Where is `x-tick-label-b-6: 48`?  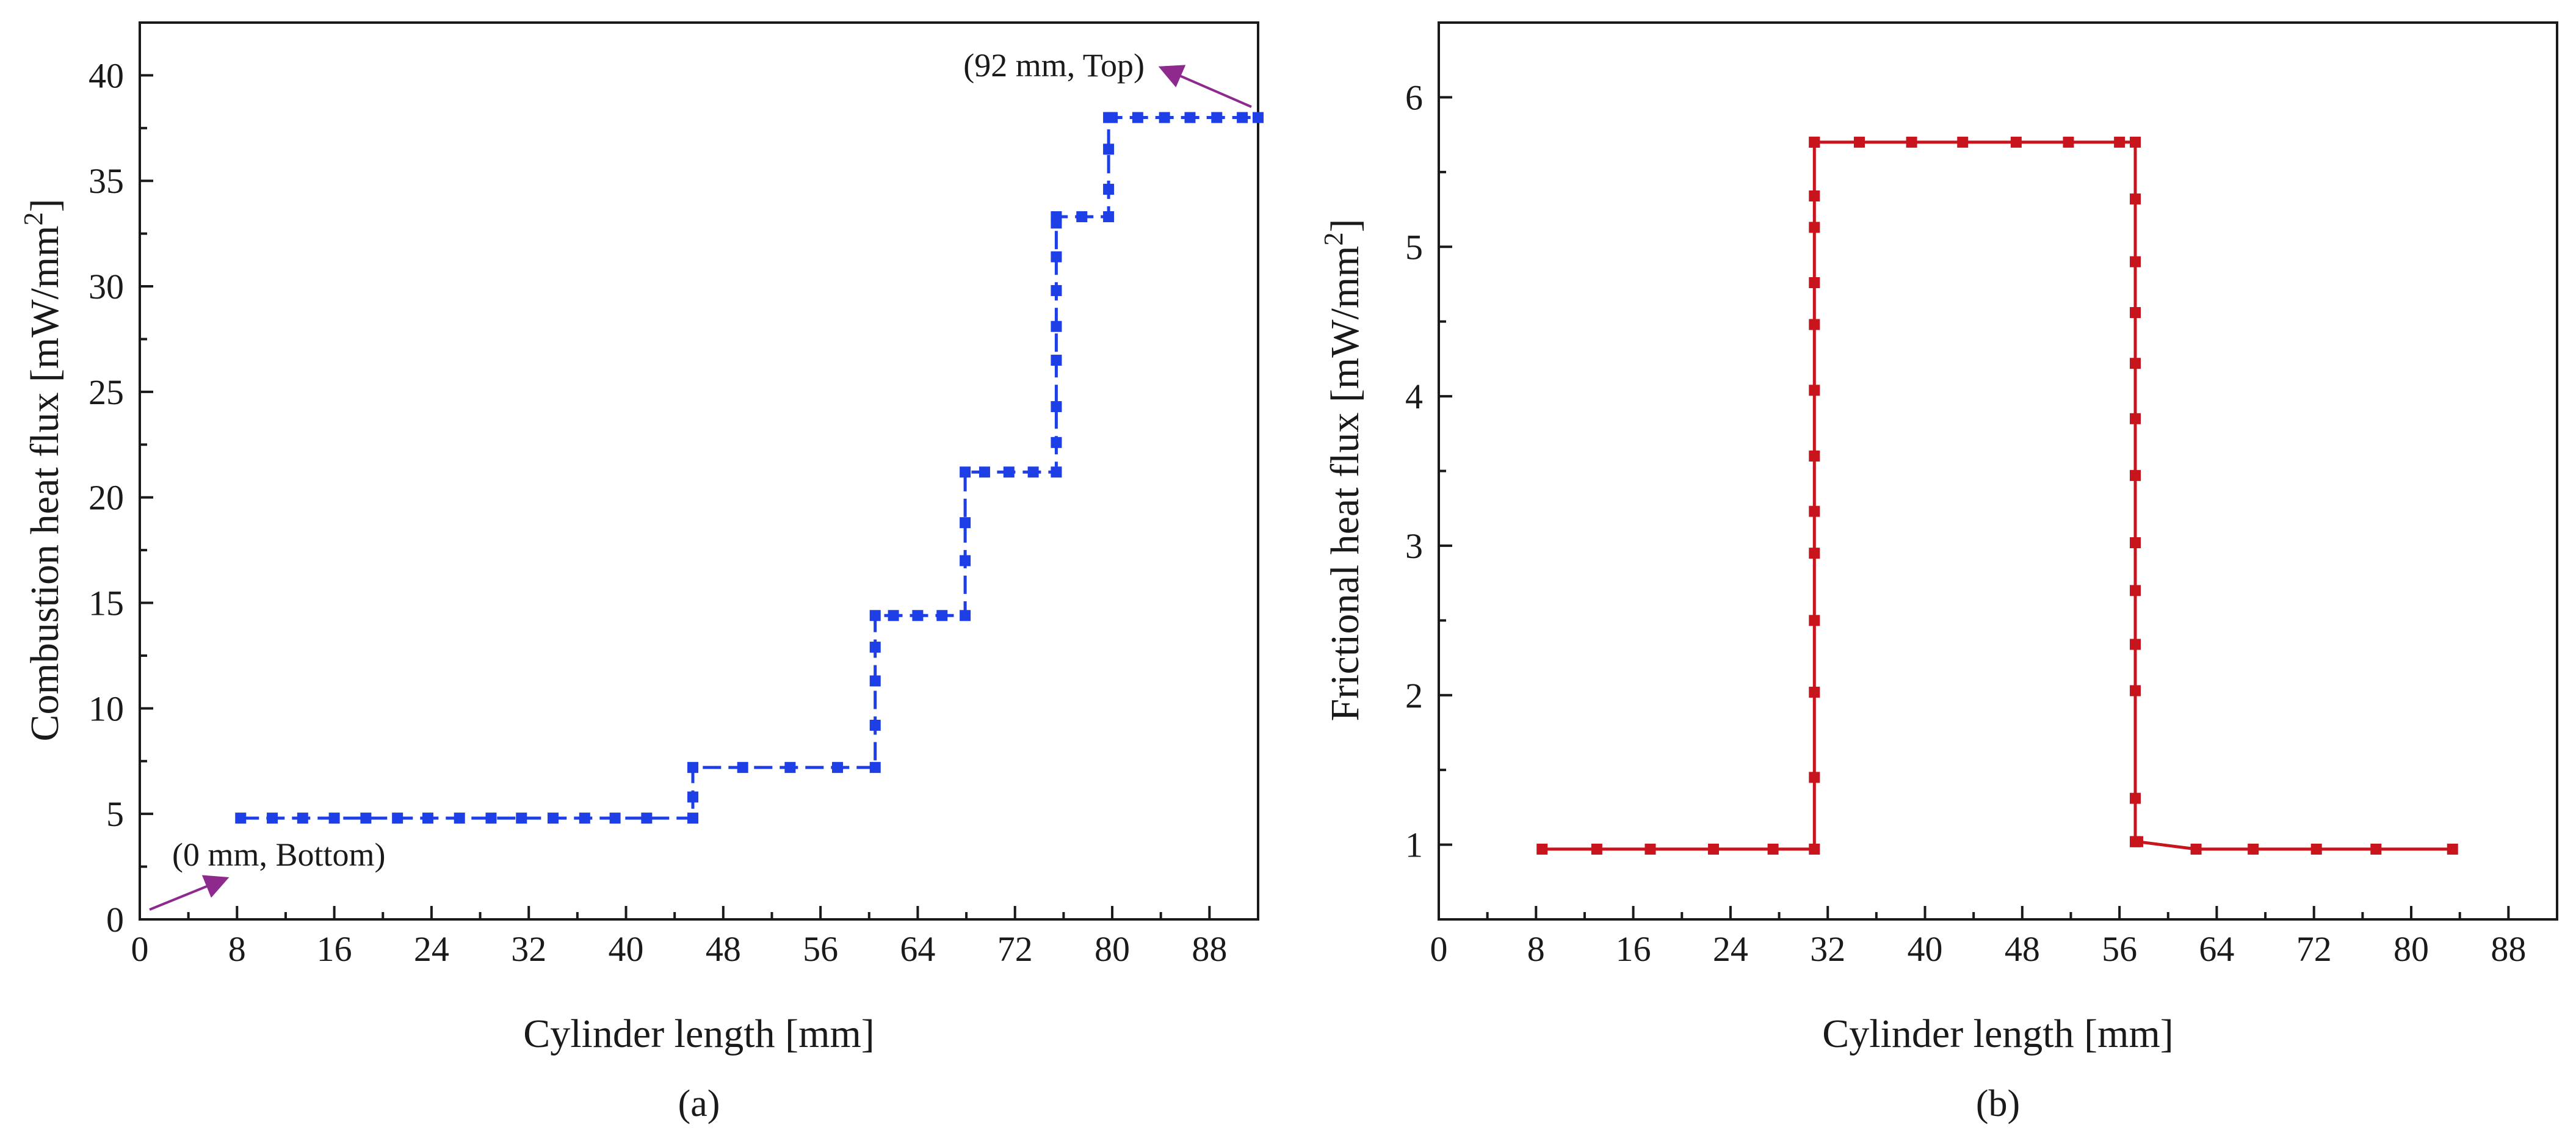
x-tick-label-b-6: 48 is located at coordinates (2022, 949).